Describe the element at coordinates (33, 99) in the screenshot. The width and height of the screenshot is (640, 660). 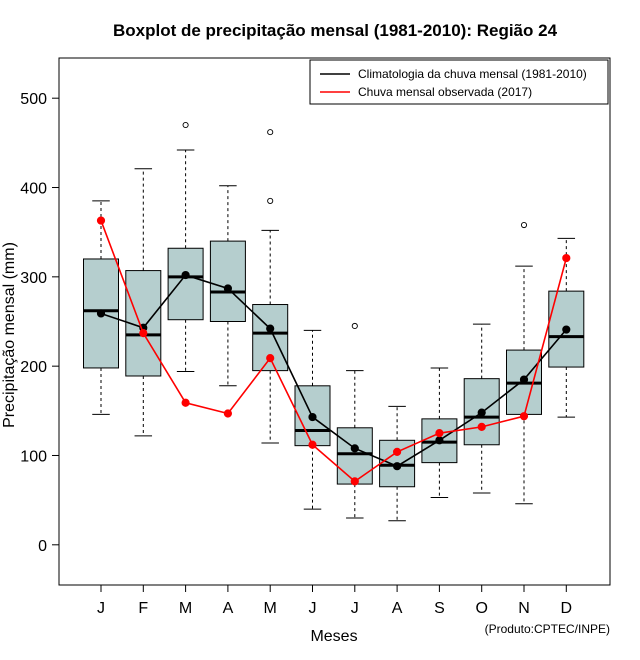
I see `y-tick-label: 500` at that location.